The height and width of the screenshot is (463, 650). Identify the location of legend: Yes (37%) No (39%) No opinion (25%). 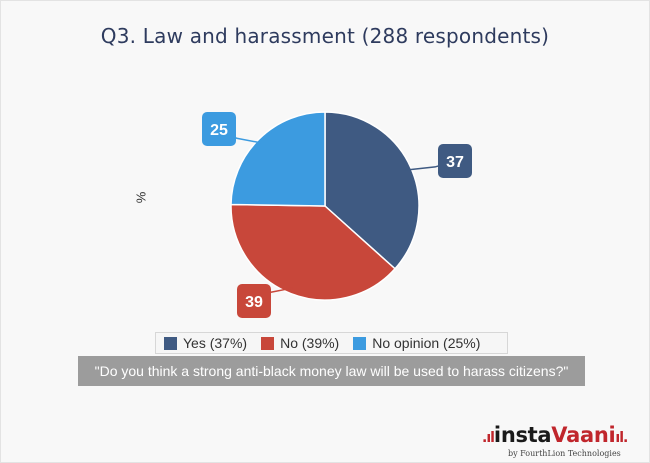
(331, 343).